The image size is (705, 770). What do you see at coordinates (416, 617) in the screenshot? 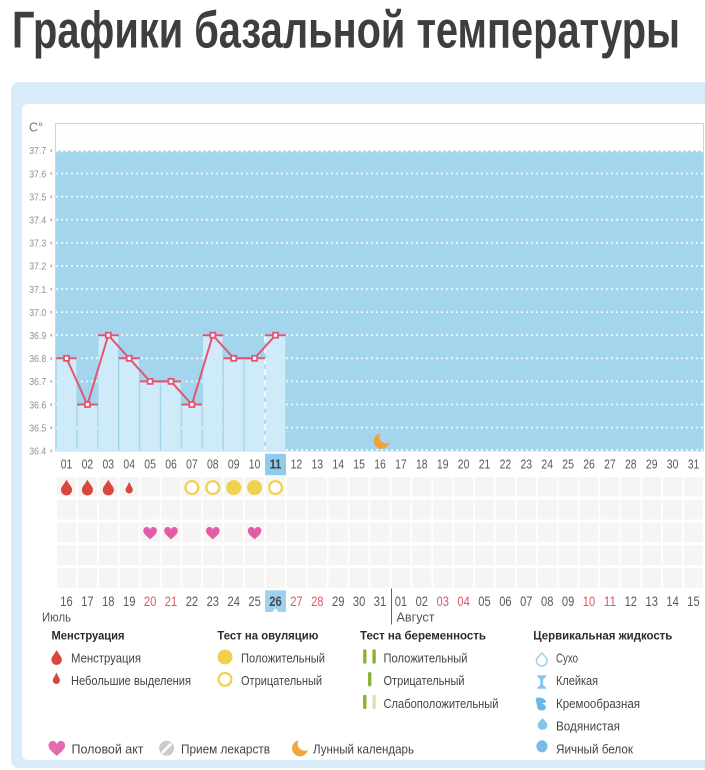
I see `svg-text: Август` at bounding box center [416, 617].